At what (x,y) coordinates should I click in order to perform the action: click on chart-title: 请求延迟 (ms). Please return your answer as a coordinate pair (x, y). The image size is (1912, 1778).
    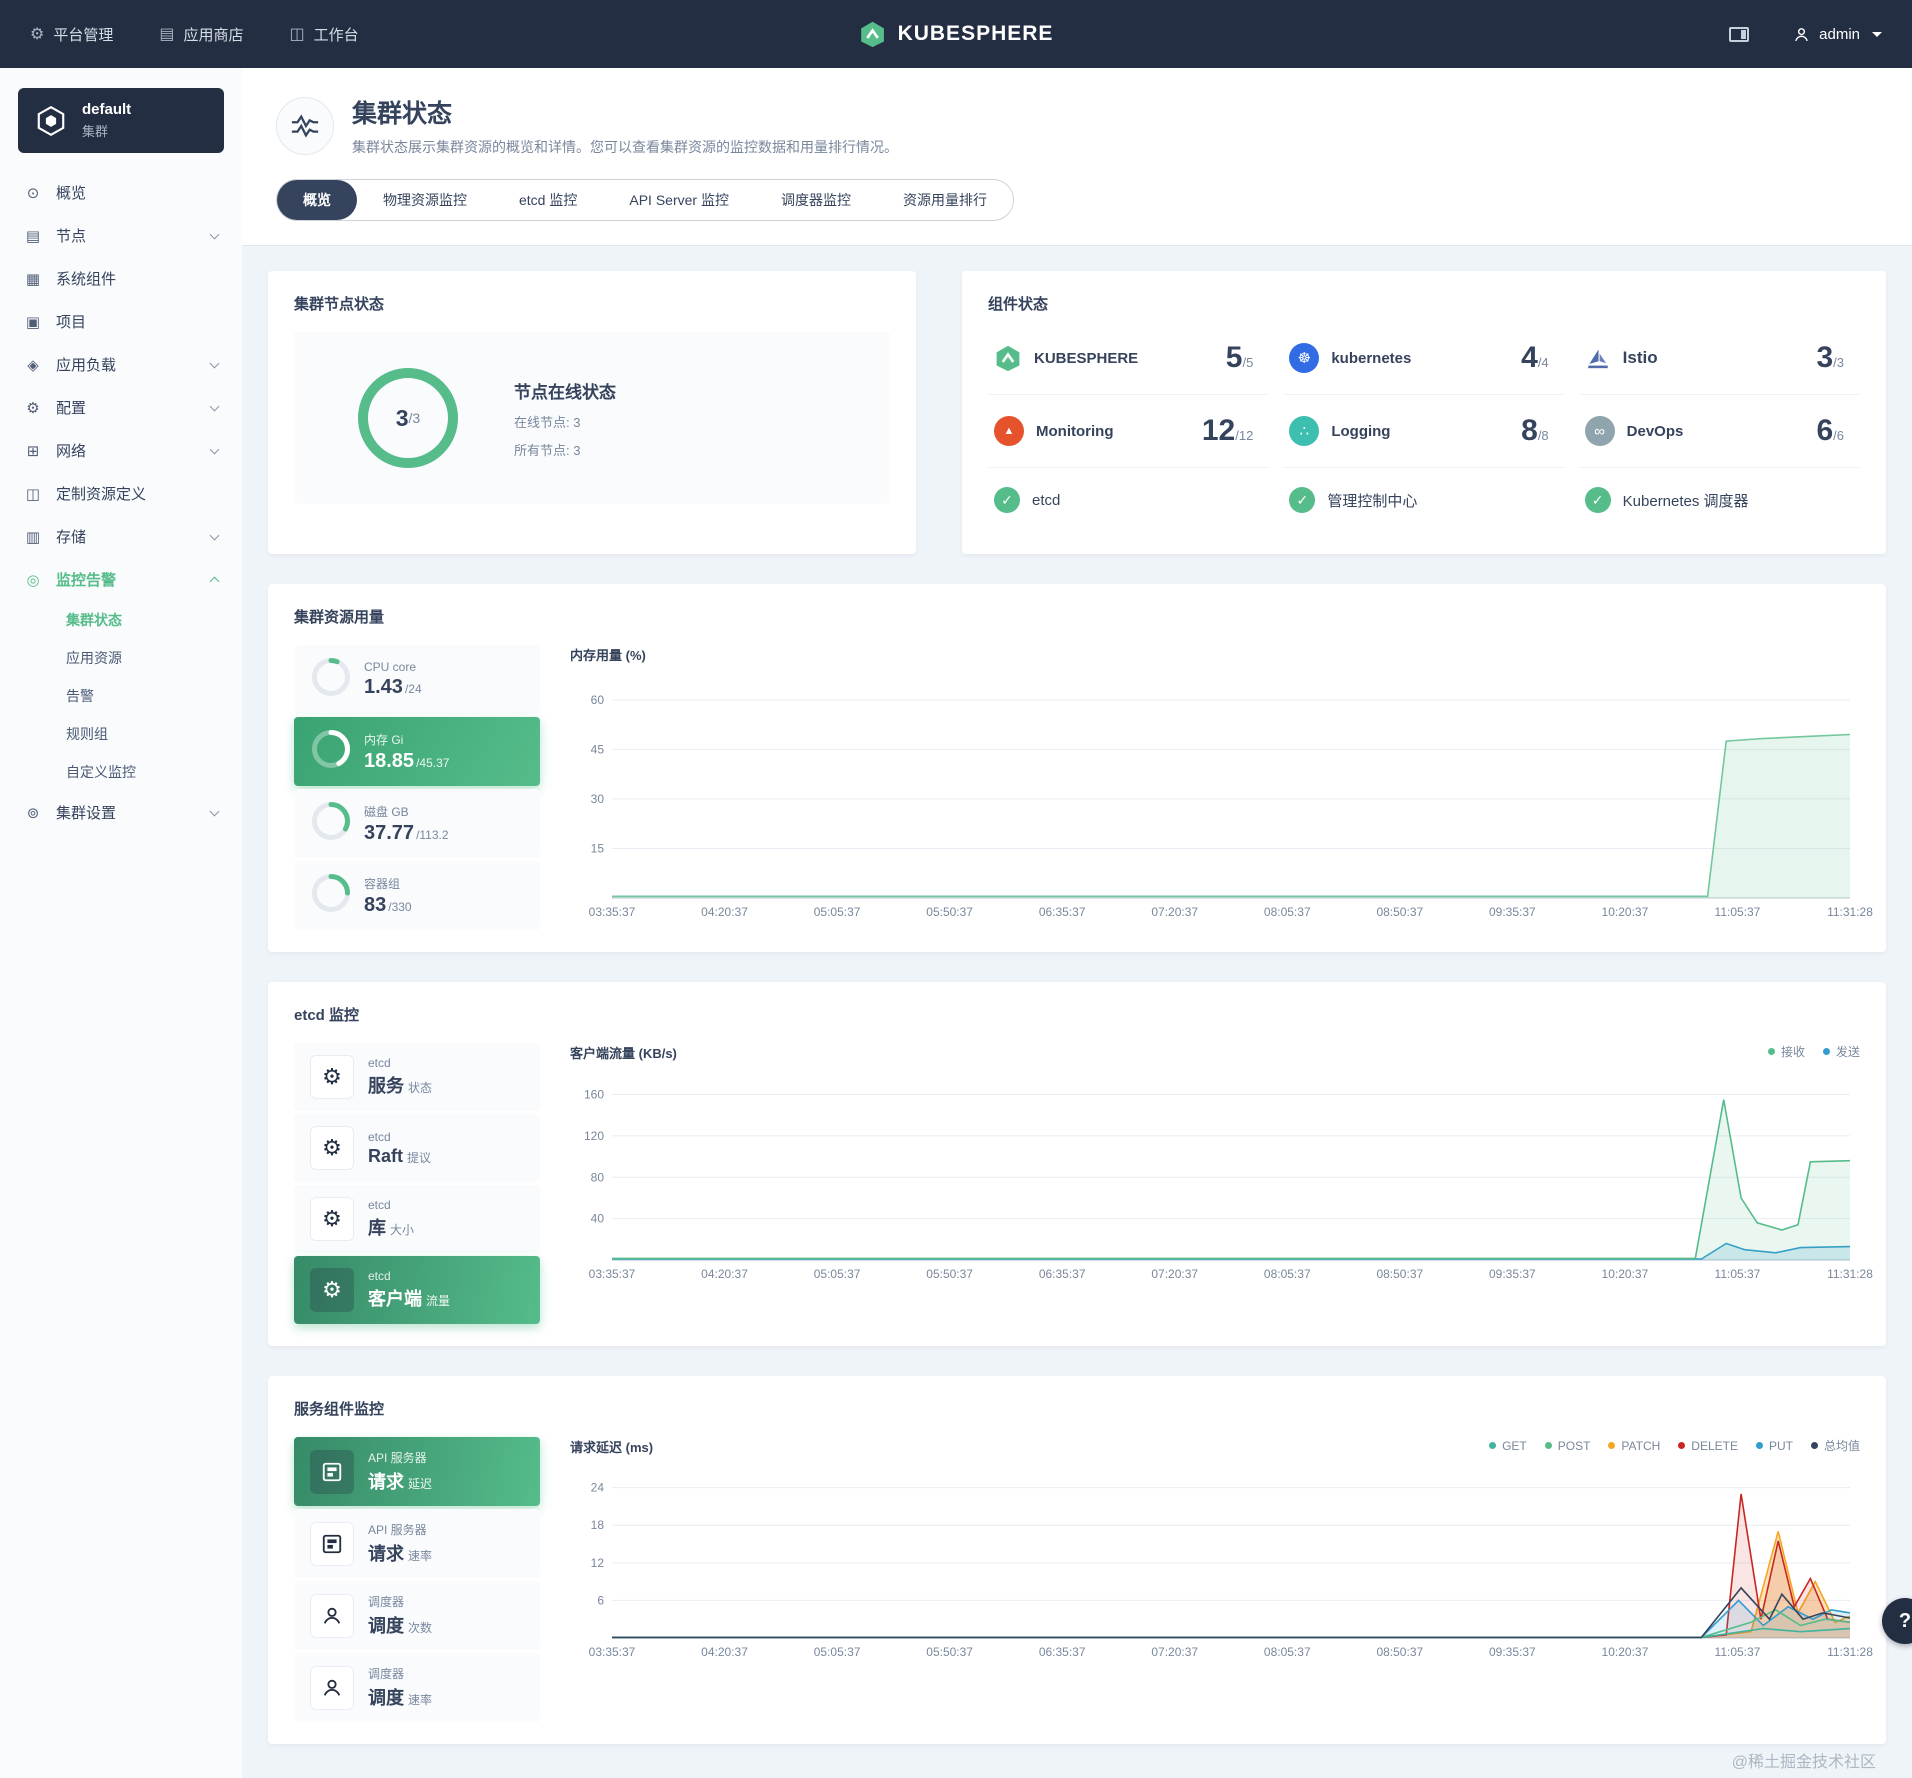
    Looking at the image, I should click on (612, 1447).